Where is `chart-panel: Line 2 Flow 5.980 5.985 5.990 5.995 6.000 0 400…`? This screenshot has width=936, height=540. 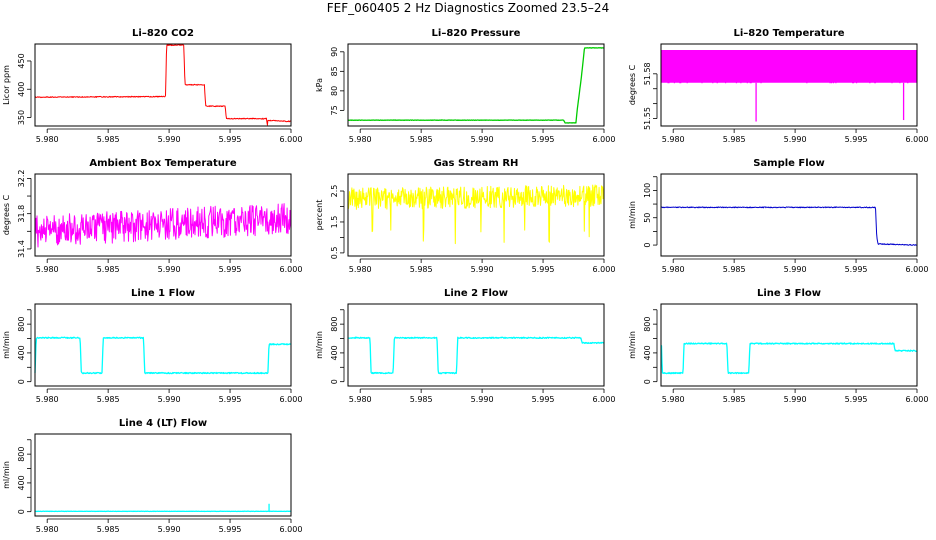
chart-panel: Line 2 Flow 5.980 5.985 5.990 5.995 6.000 0 400… is located at coordinates (465, 346).